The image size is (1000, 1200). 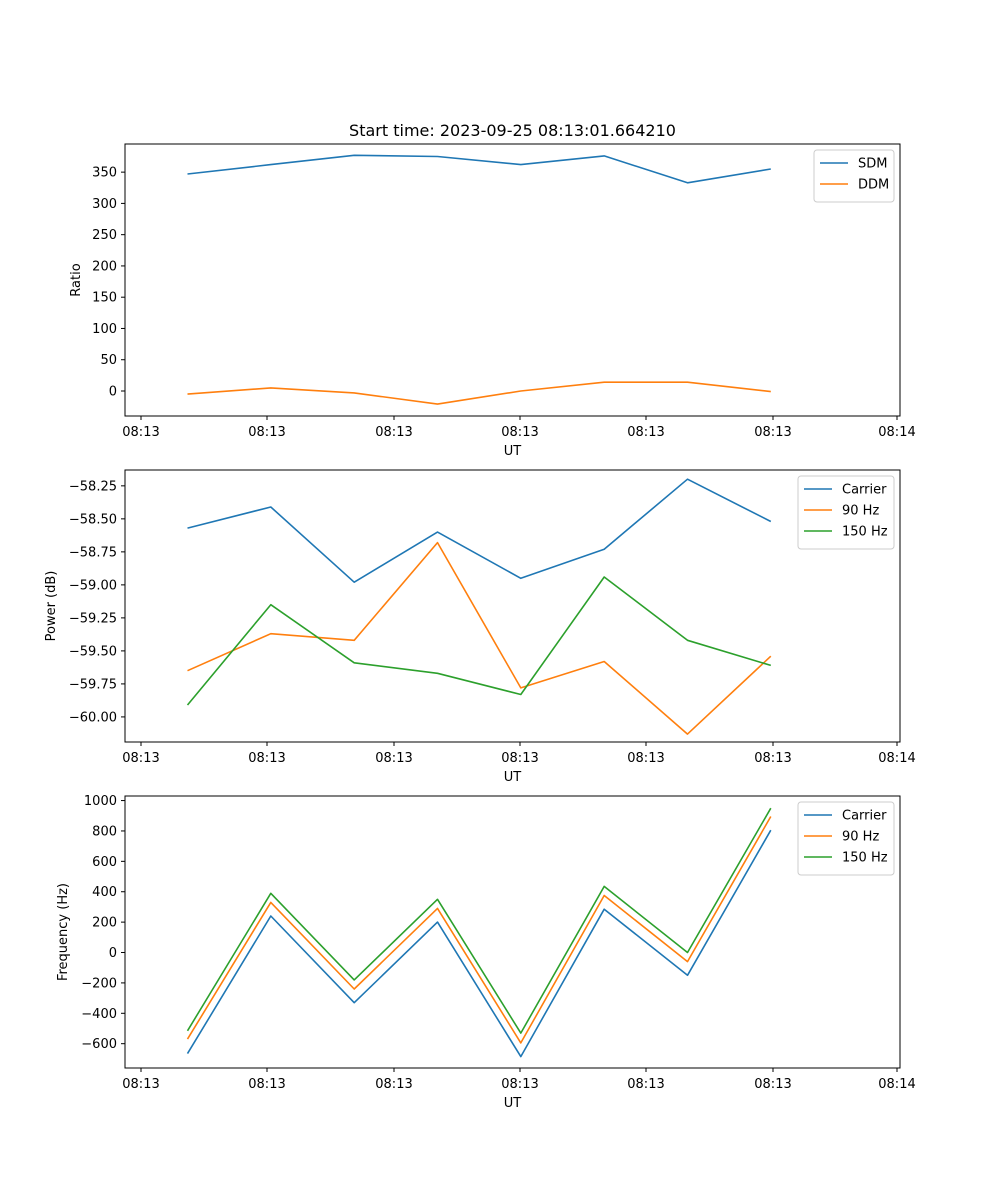 I want to click on y-tick-label: 1000, so click(x=100, y=801).